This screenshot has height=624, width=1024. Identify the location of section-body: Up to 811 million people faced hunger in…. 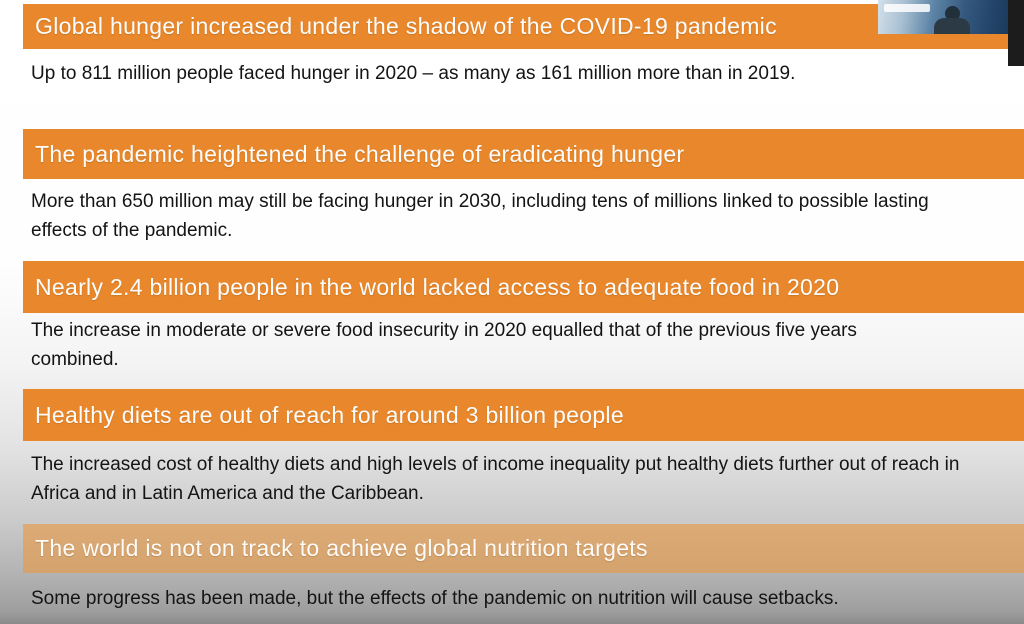
(413, 73).